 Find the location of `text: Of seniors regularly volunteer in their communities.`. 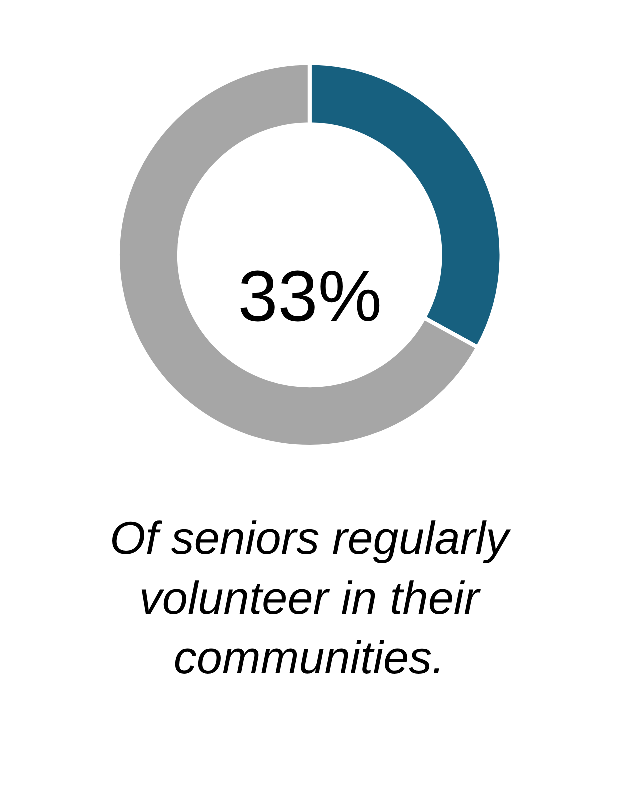

text: Of seniors regularly volunteer in their communities. is located at coordinates (311, 598).